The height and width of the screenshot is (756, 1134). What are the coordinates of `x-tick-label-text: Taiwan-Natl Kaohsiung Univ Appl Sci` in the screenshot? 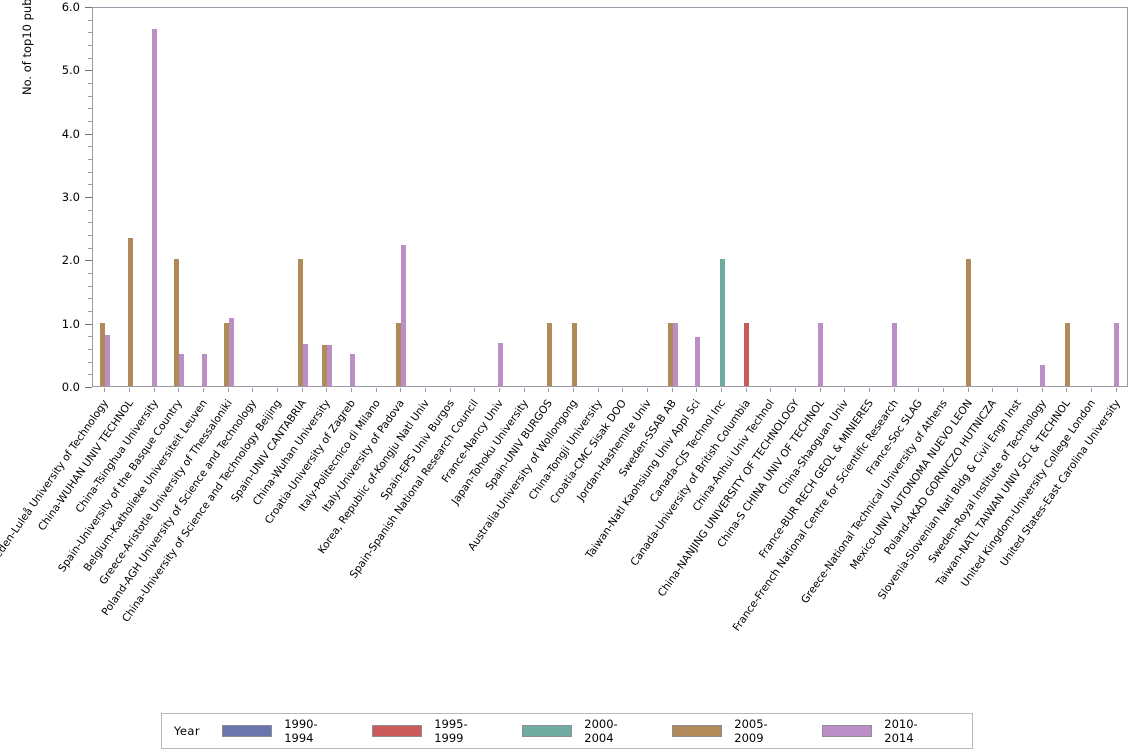 It's located at (643, 479).